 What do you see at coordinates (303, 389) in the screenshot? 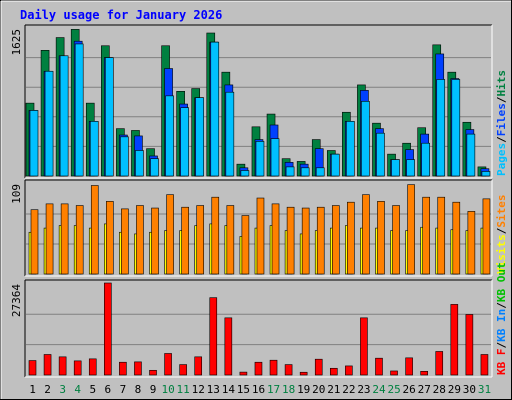
I see `x-tick-label: 19` at bounding box center [303, 389].